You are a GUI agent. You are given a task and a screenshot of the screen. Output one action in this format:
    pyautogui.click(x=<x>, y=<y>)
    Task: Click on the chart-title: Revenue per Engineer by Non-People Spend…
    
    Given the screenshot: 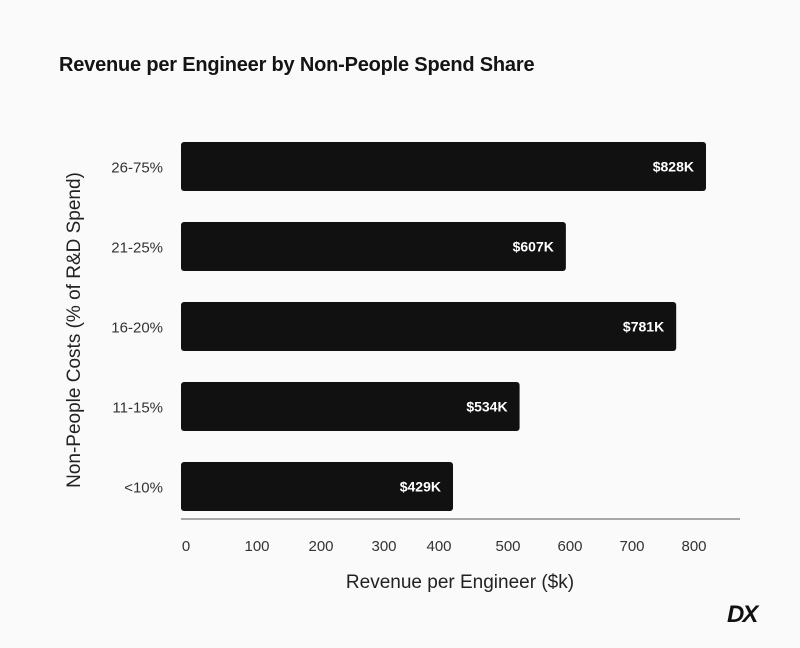 What is the action you would take?
    pyautogui.click(x=297, y=65)
    